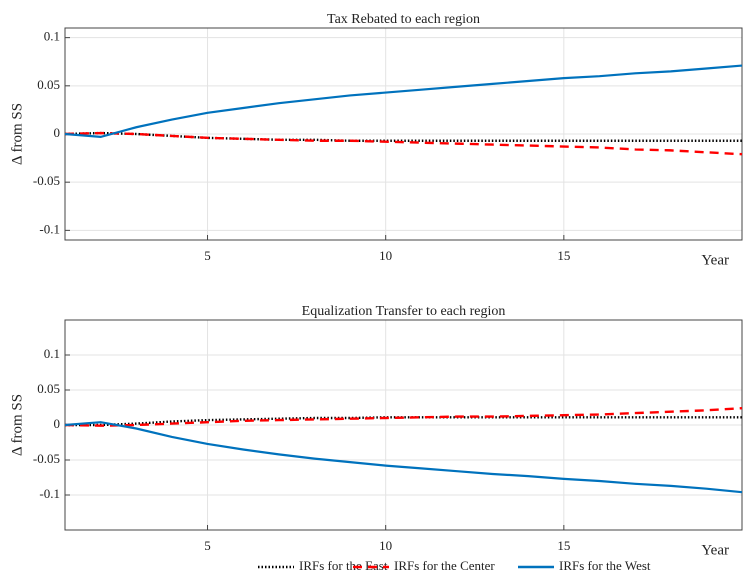 The width and height of the screenshot is (743, 577). I want to click on legend-label: IRFs for the West, so click(605, 565).